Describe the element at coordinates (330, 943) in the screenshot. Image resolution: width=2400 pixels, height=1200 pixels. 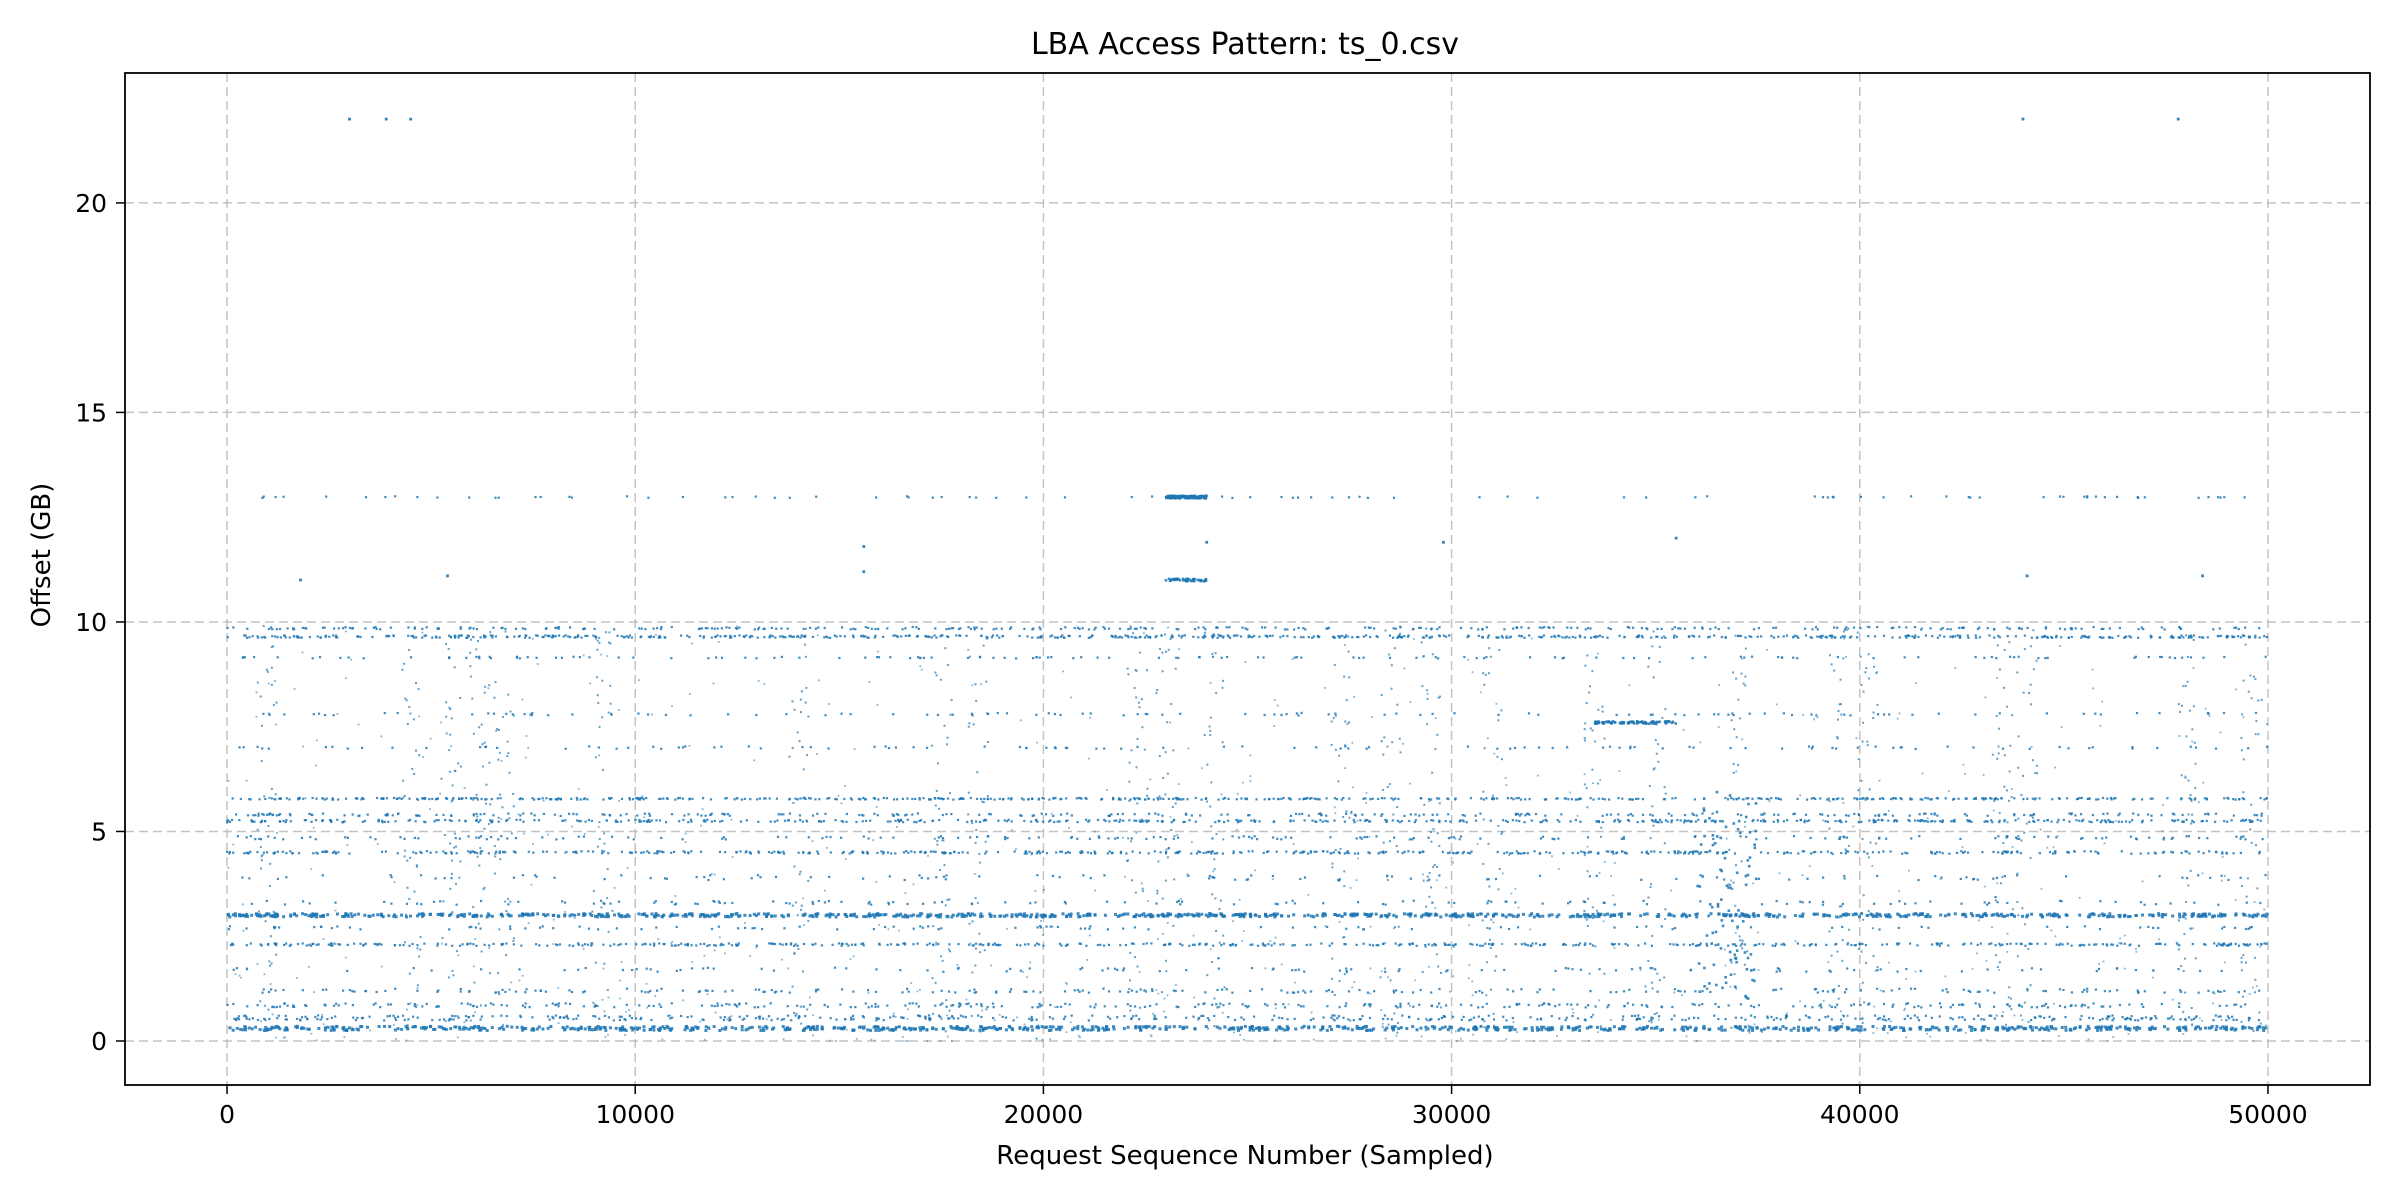
I see `scatter-point-1989` at that location.